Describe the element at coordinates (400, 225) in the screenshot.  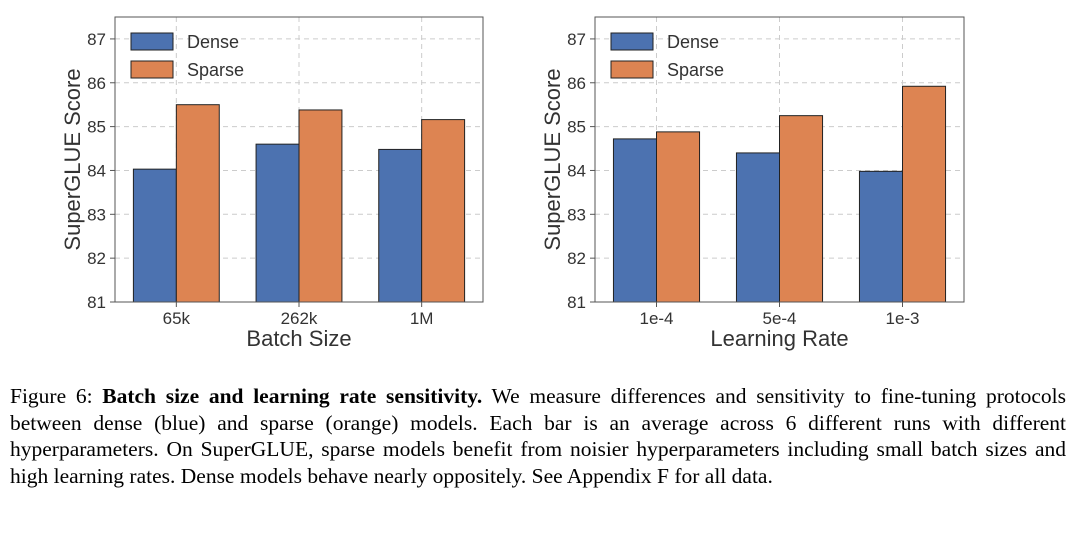
I see `bar-dense-1M` at that location.